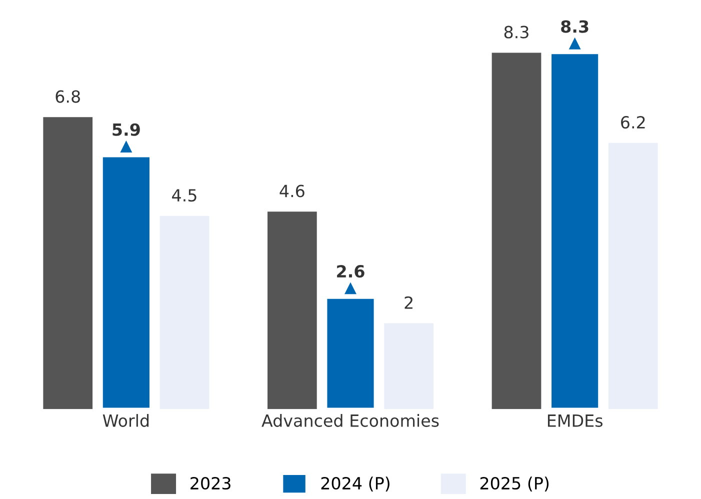 This screenshot has height=499, width=701. I want to click on data-label: 4.6, so click(292, 191).